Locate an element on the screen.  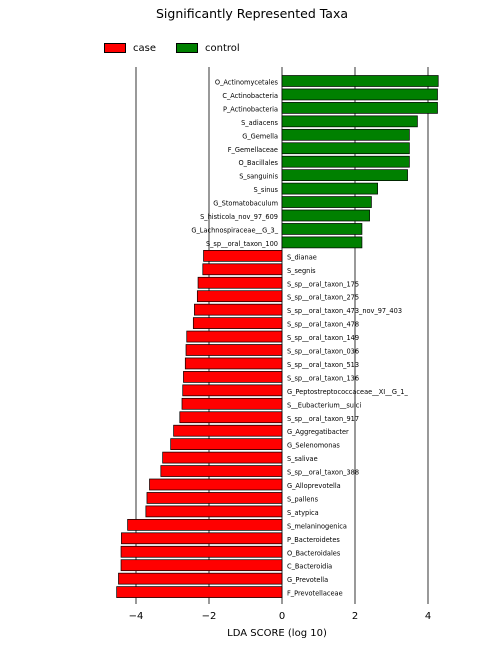
bar-label-20: S_sp__oral_taxon_036 is located at coordinates (323, 352).